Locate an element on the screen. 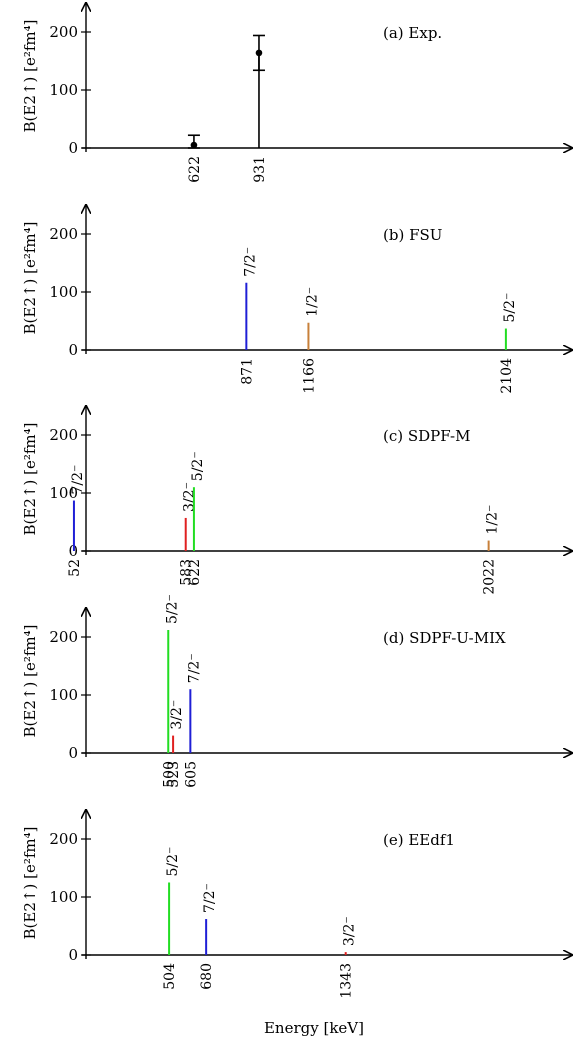  panel-label: (a) Exp. is located at coordinates (412, 33).